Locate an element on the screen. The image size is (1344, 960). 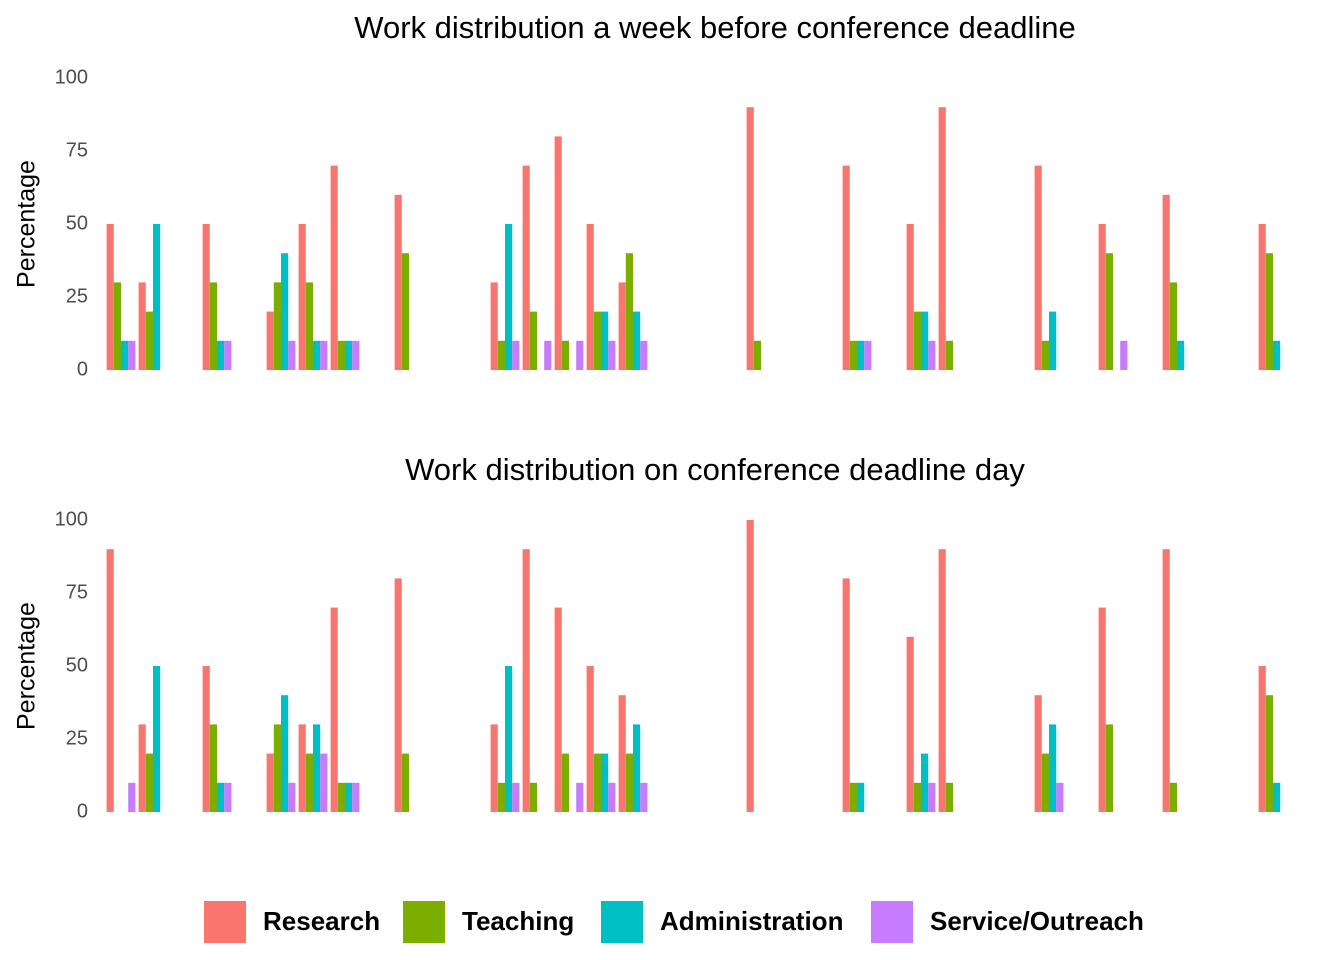
y-tick-label: 100 is located at coordinates (71, 77).